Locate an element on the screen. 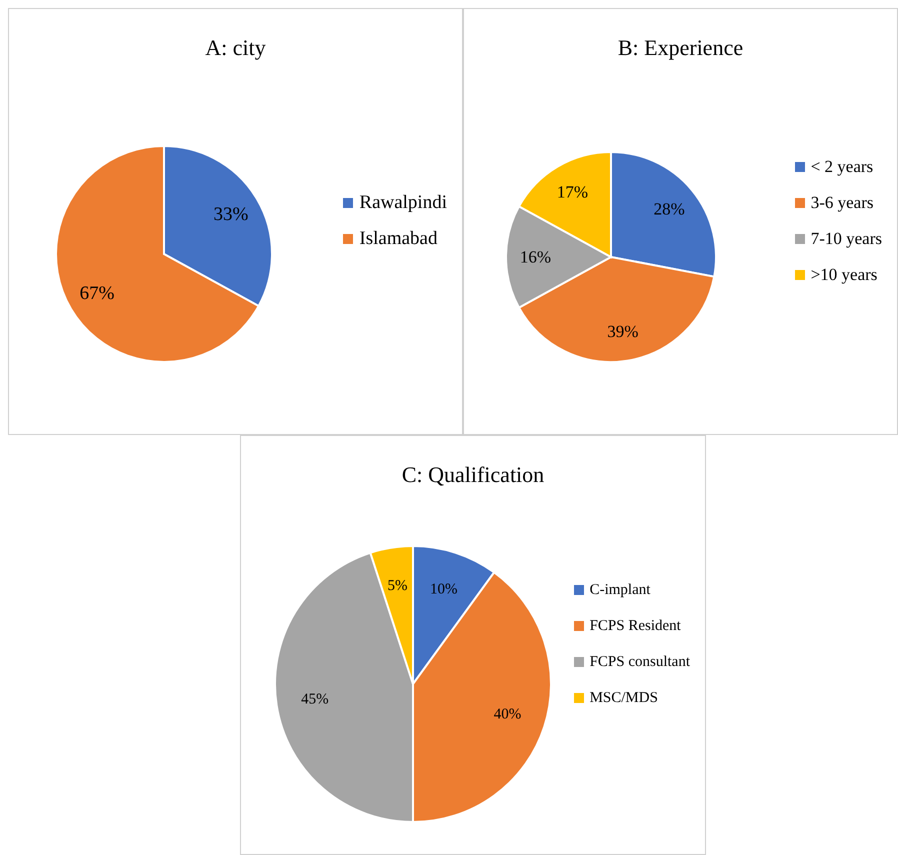 The height and width of the screenshot is (855, 898). data-label: 17% is located at coordinates (572, 192).